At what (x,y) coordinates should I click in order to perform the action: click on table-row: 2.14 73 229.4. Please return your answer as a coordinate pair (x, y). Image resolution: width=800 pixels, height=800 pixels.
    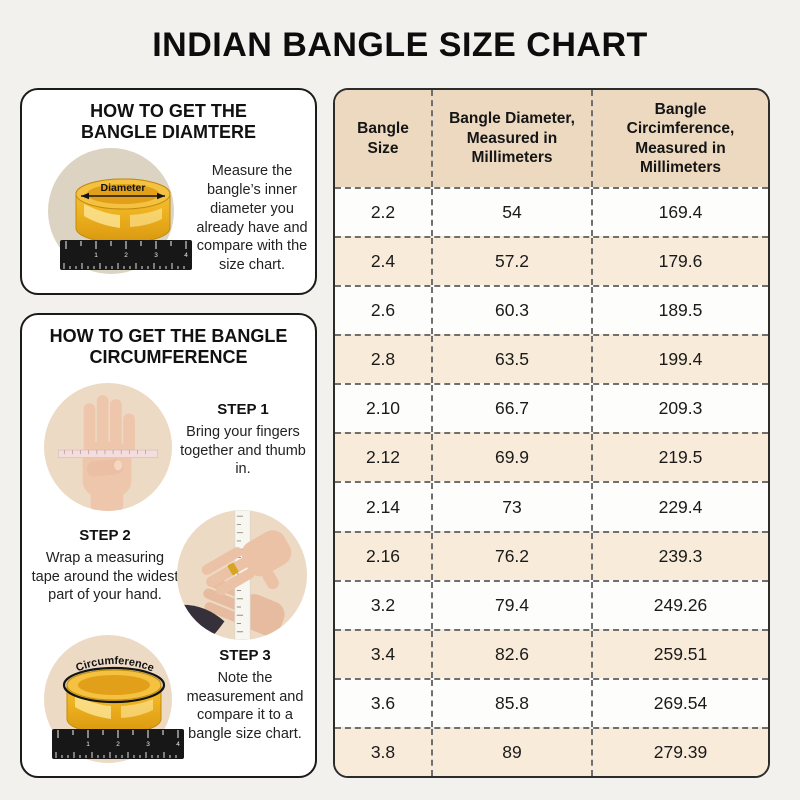
    Looking at the image, I should click on (551, 506).